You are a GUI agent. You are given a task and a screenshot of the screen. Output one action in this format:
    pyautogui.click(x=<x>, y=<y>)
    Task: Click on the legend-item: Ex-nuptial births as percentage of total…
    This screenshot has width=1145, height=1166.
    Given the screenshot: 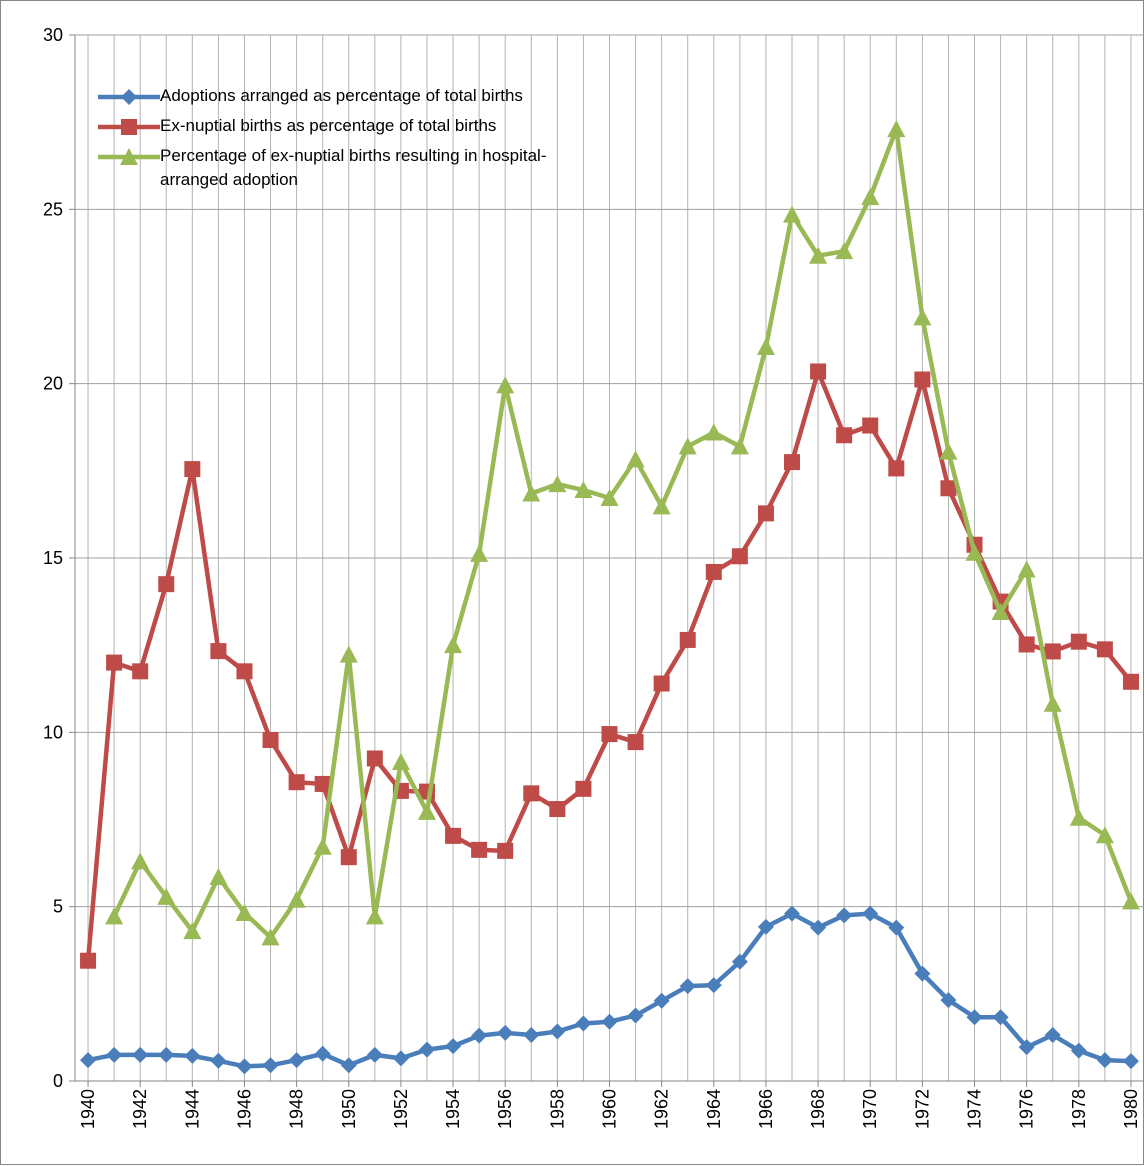 What is the action you would take?
    pyautogui.click(x=358, y=127)
    